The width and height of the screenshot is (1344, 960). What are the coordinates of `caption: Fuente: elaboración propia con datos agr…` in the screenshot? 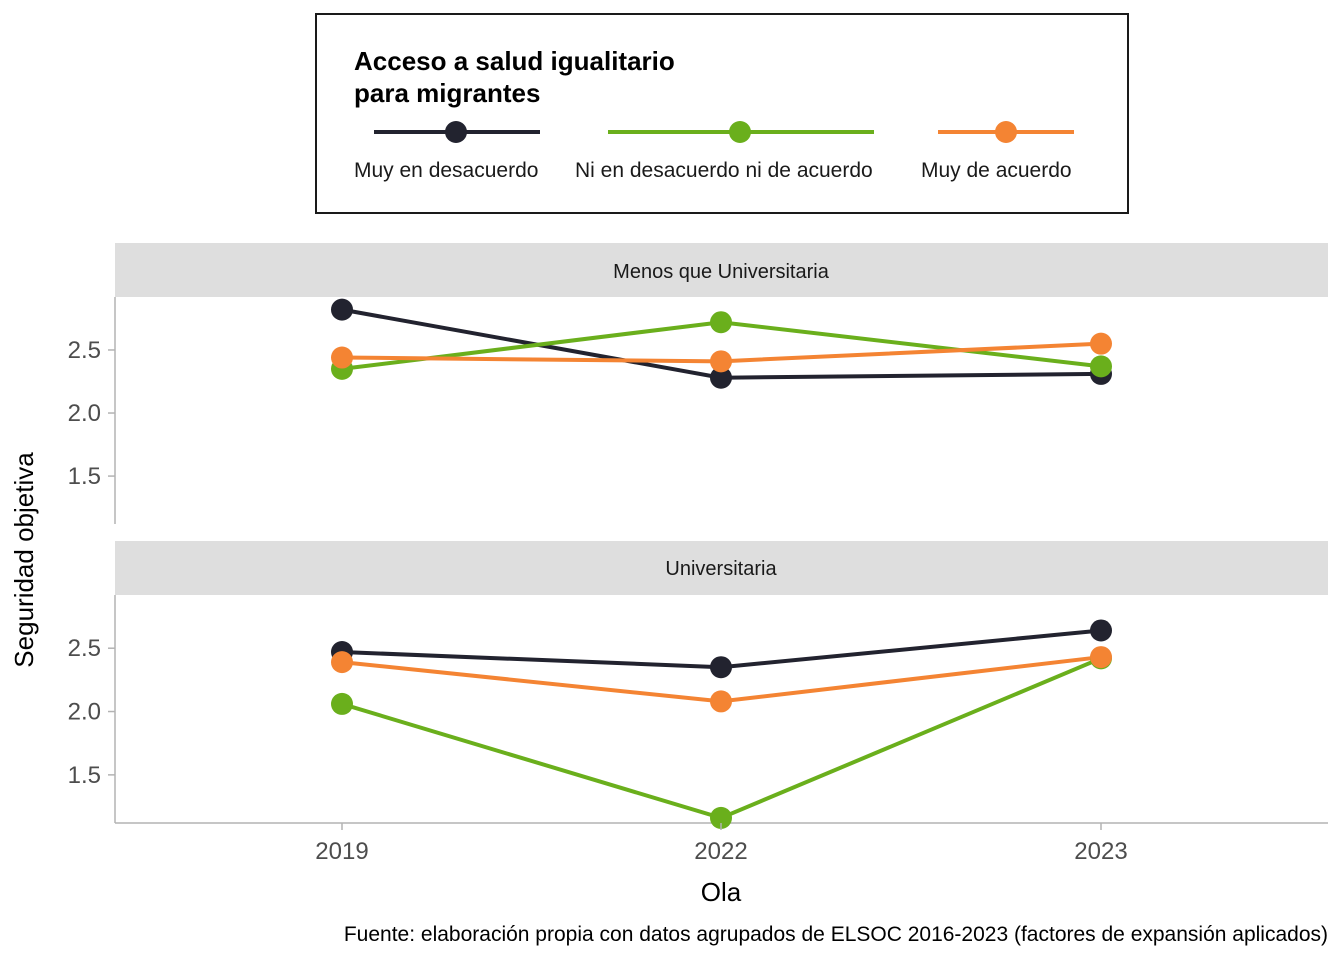 It's located at (836, 934).